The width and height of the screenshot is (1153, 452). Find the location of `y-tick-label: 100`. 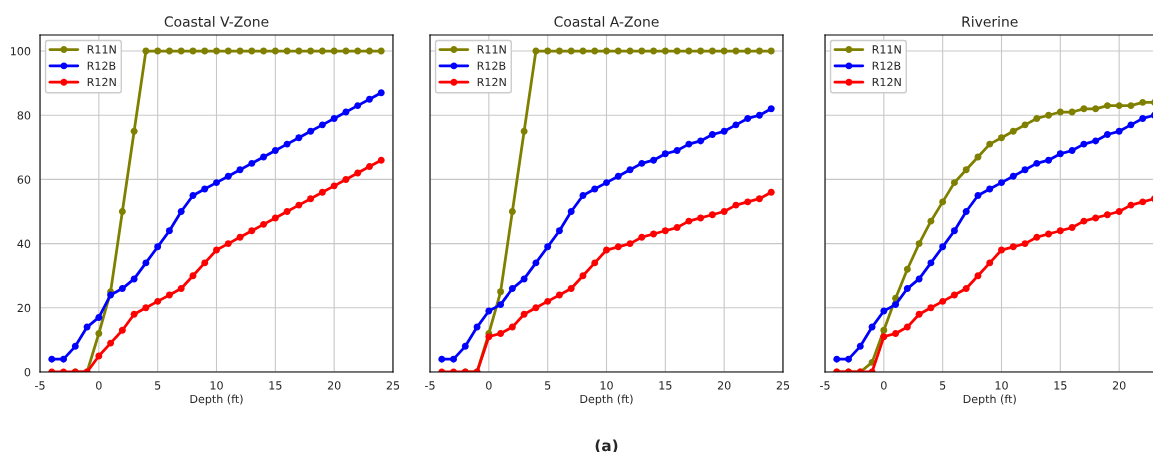

y-tick-label: 100 is located at coordinates (20, 51).